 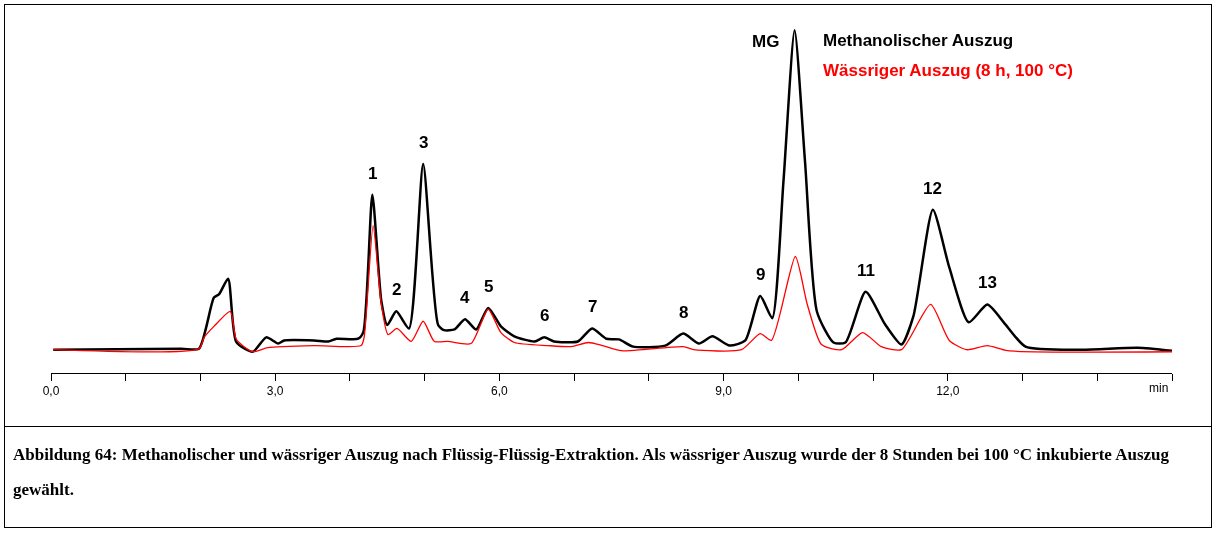 What do you see at coordinates (948, 70) in the screenshot?
I see `text: Wässriger Auszug (8 h, 100 °C)` at bounding box center [948, 70].